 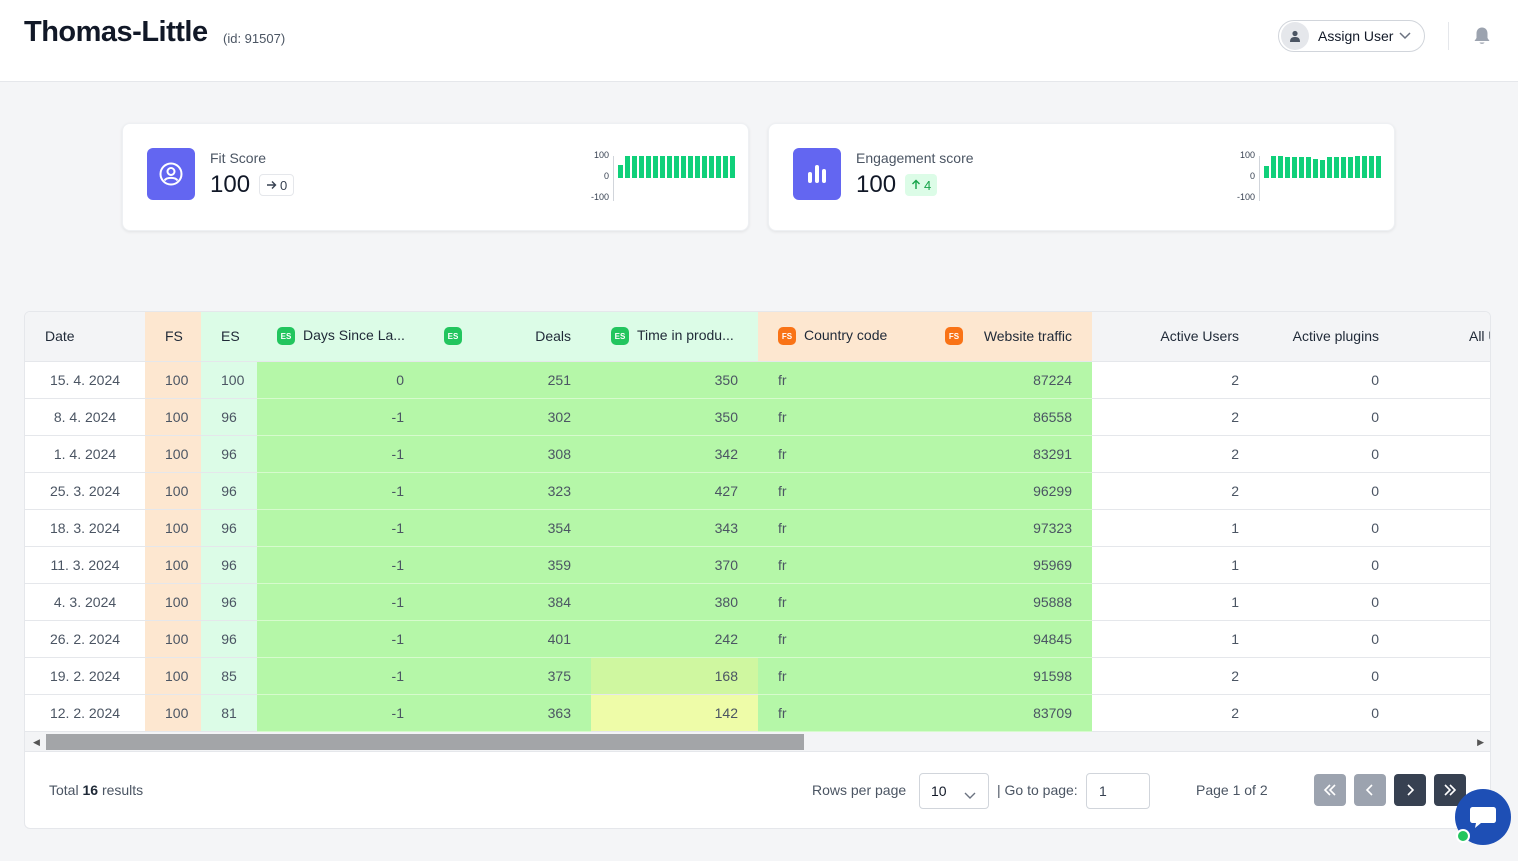 What do you see at coordinates (1356, 36) in the screenshot?
I see `assign-user-label: Assign User` at bounding box center [1356, 36].